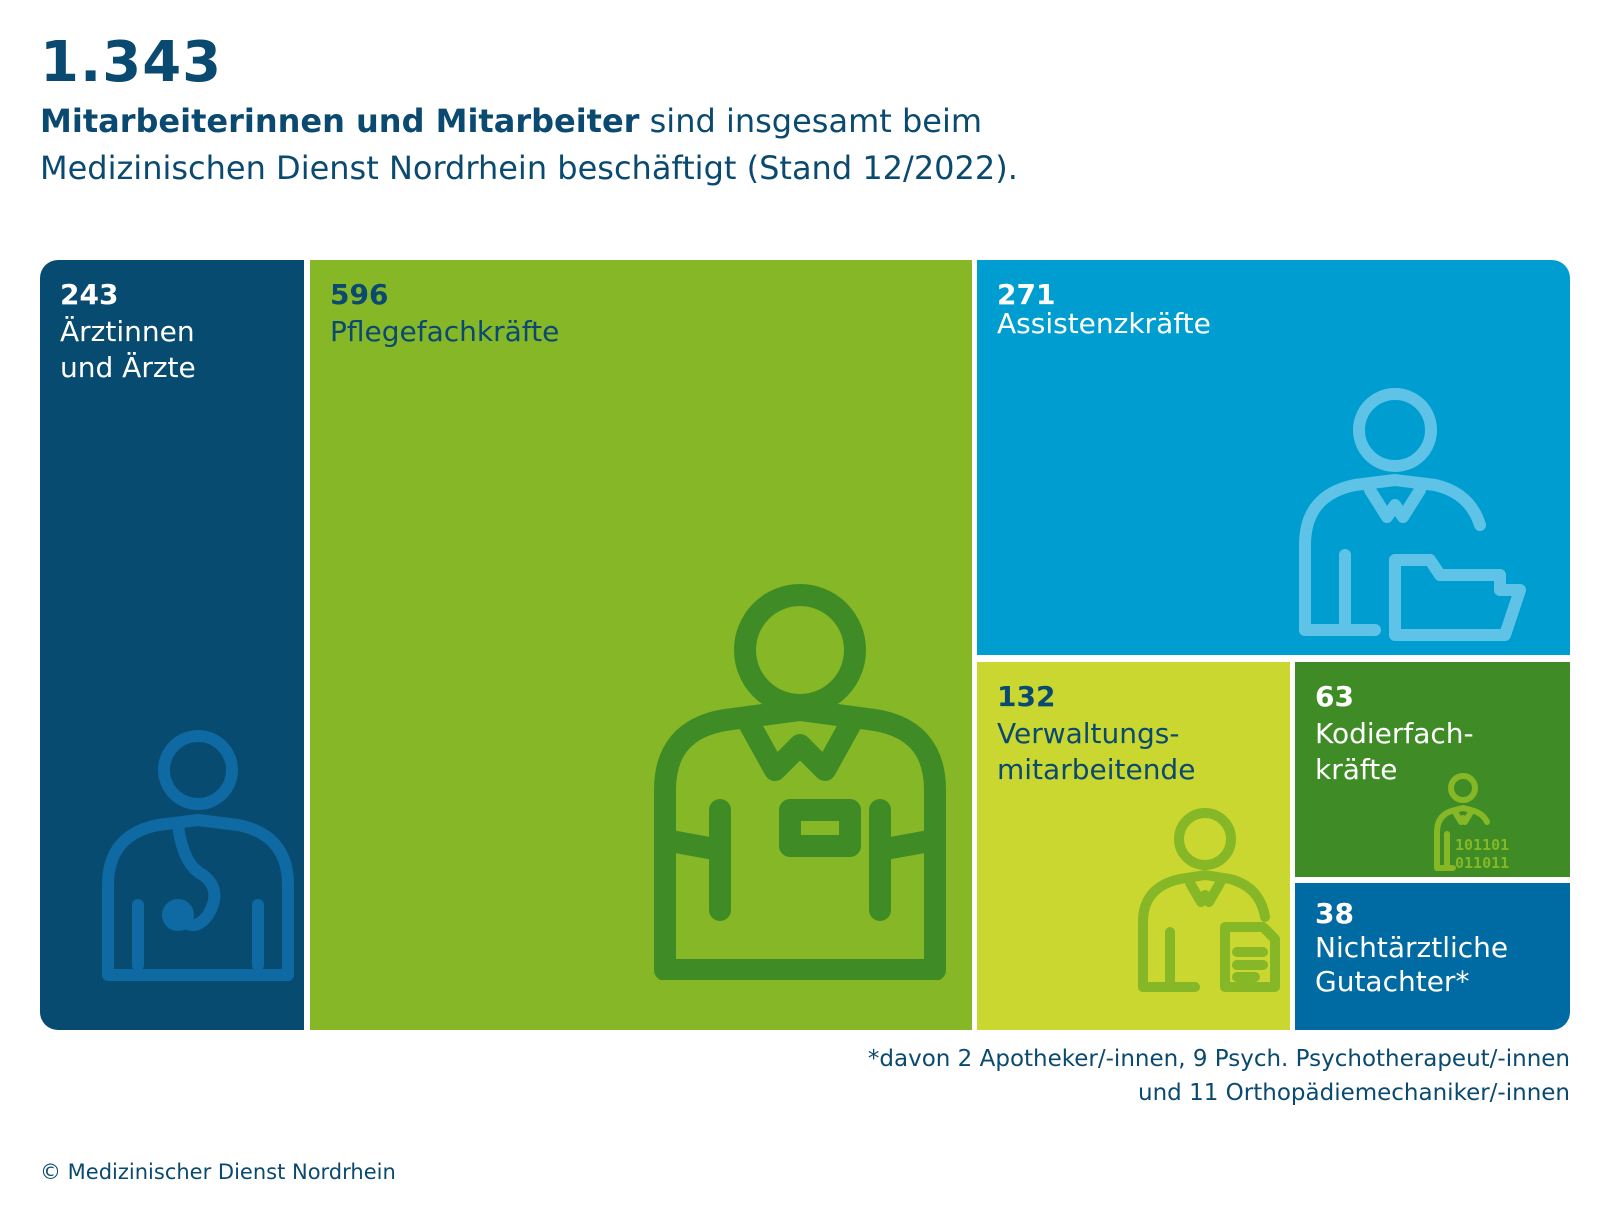  I want to click on coder-binary-icon: 101101 011011, so click(1471, 822).